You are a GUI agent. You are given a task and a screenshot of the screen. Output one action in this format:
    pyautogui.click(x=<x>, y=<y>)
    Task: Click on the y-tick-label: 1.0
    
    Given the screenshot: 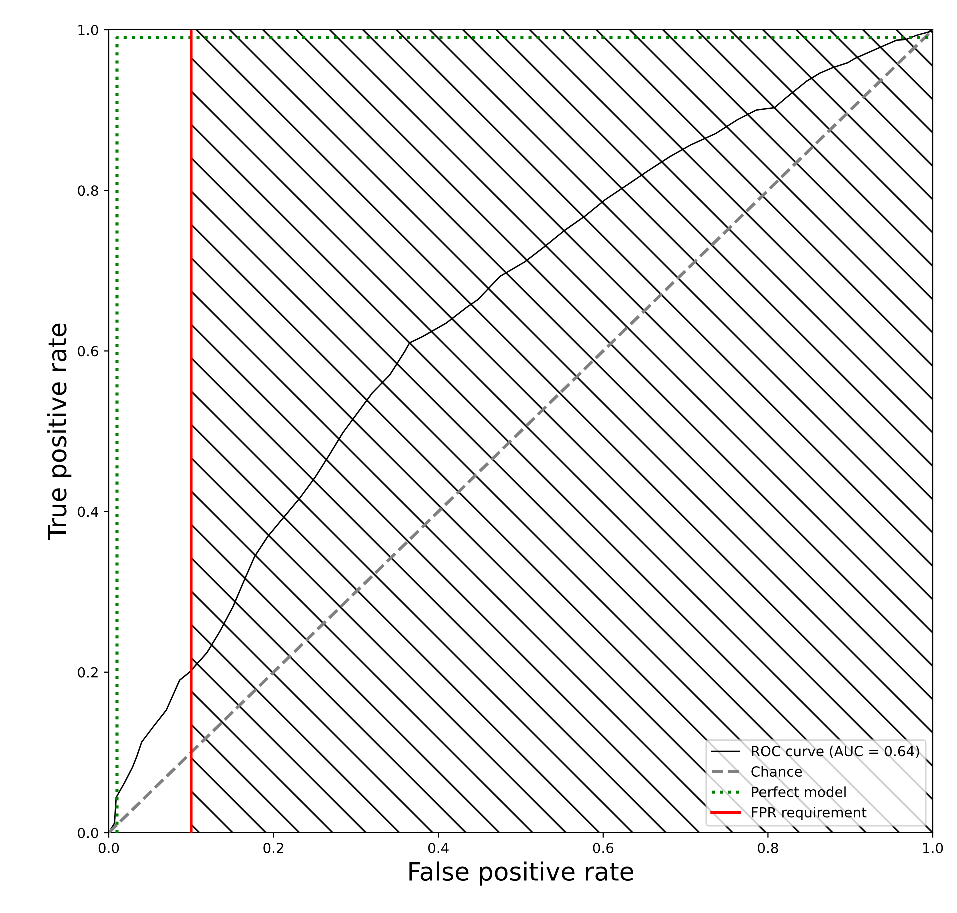 What is the action you would take?
    pyautogui.click(x=88, y=30)
    